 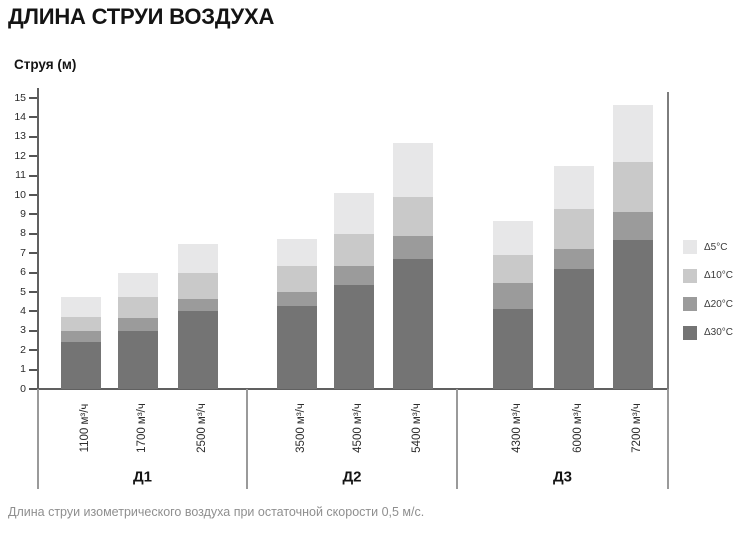 What do you see at coordinates (23, 213) in the screenshot?
I see `y-tick-label: 9` at bounding box center [23, 213].